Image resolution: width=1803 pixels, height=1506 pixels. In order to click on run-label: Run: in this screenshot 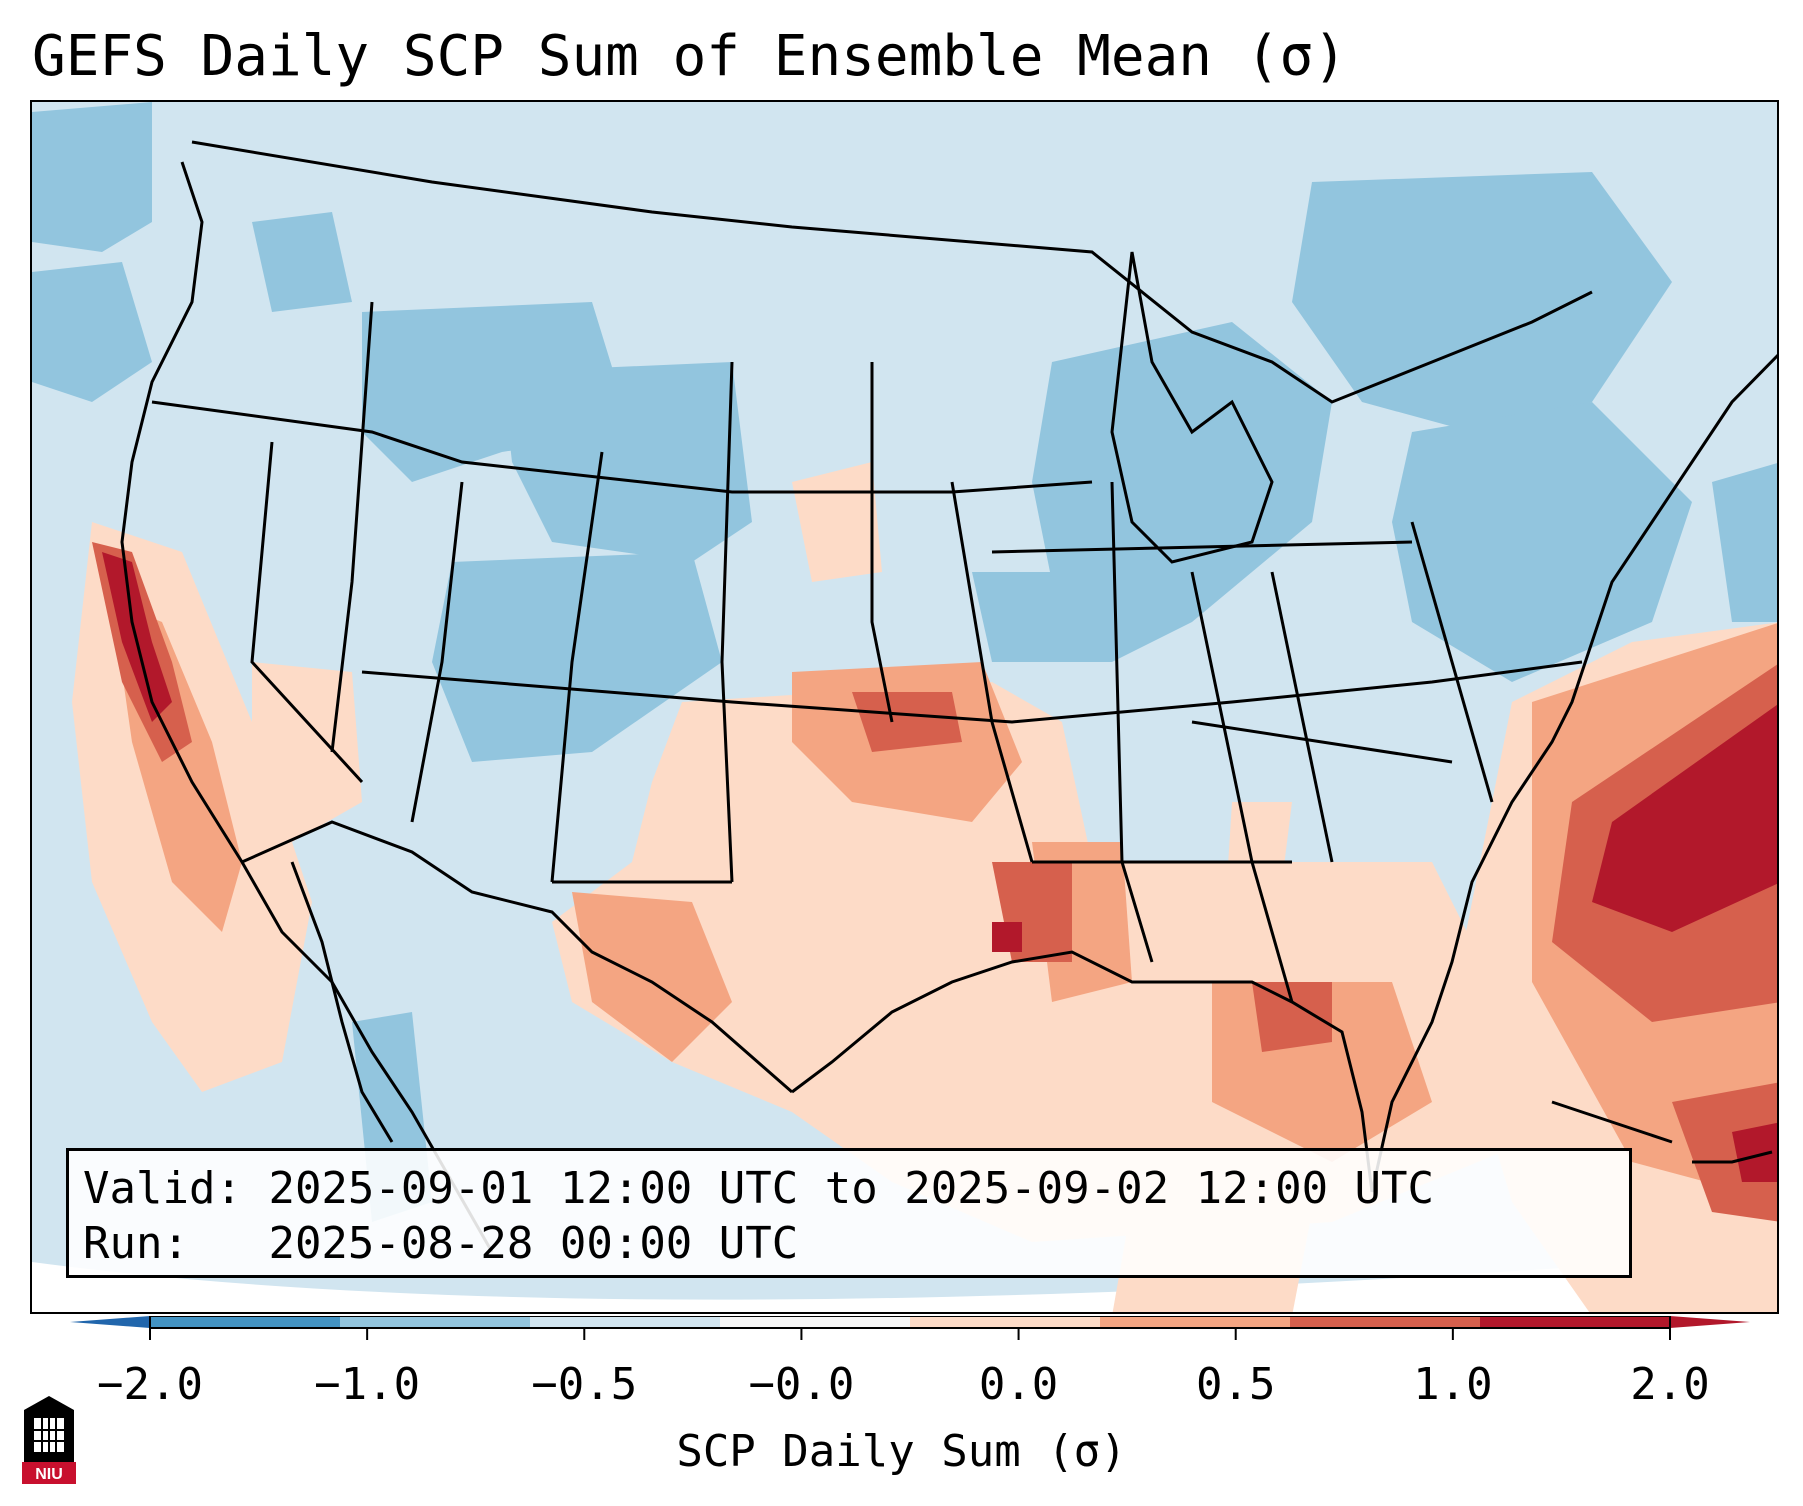, I will do `click(136, 1243)`.